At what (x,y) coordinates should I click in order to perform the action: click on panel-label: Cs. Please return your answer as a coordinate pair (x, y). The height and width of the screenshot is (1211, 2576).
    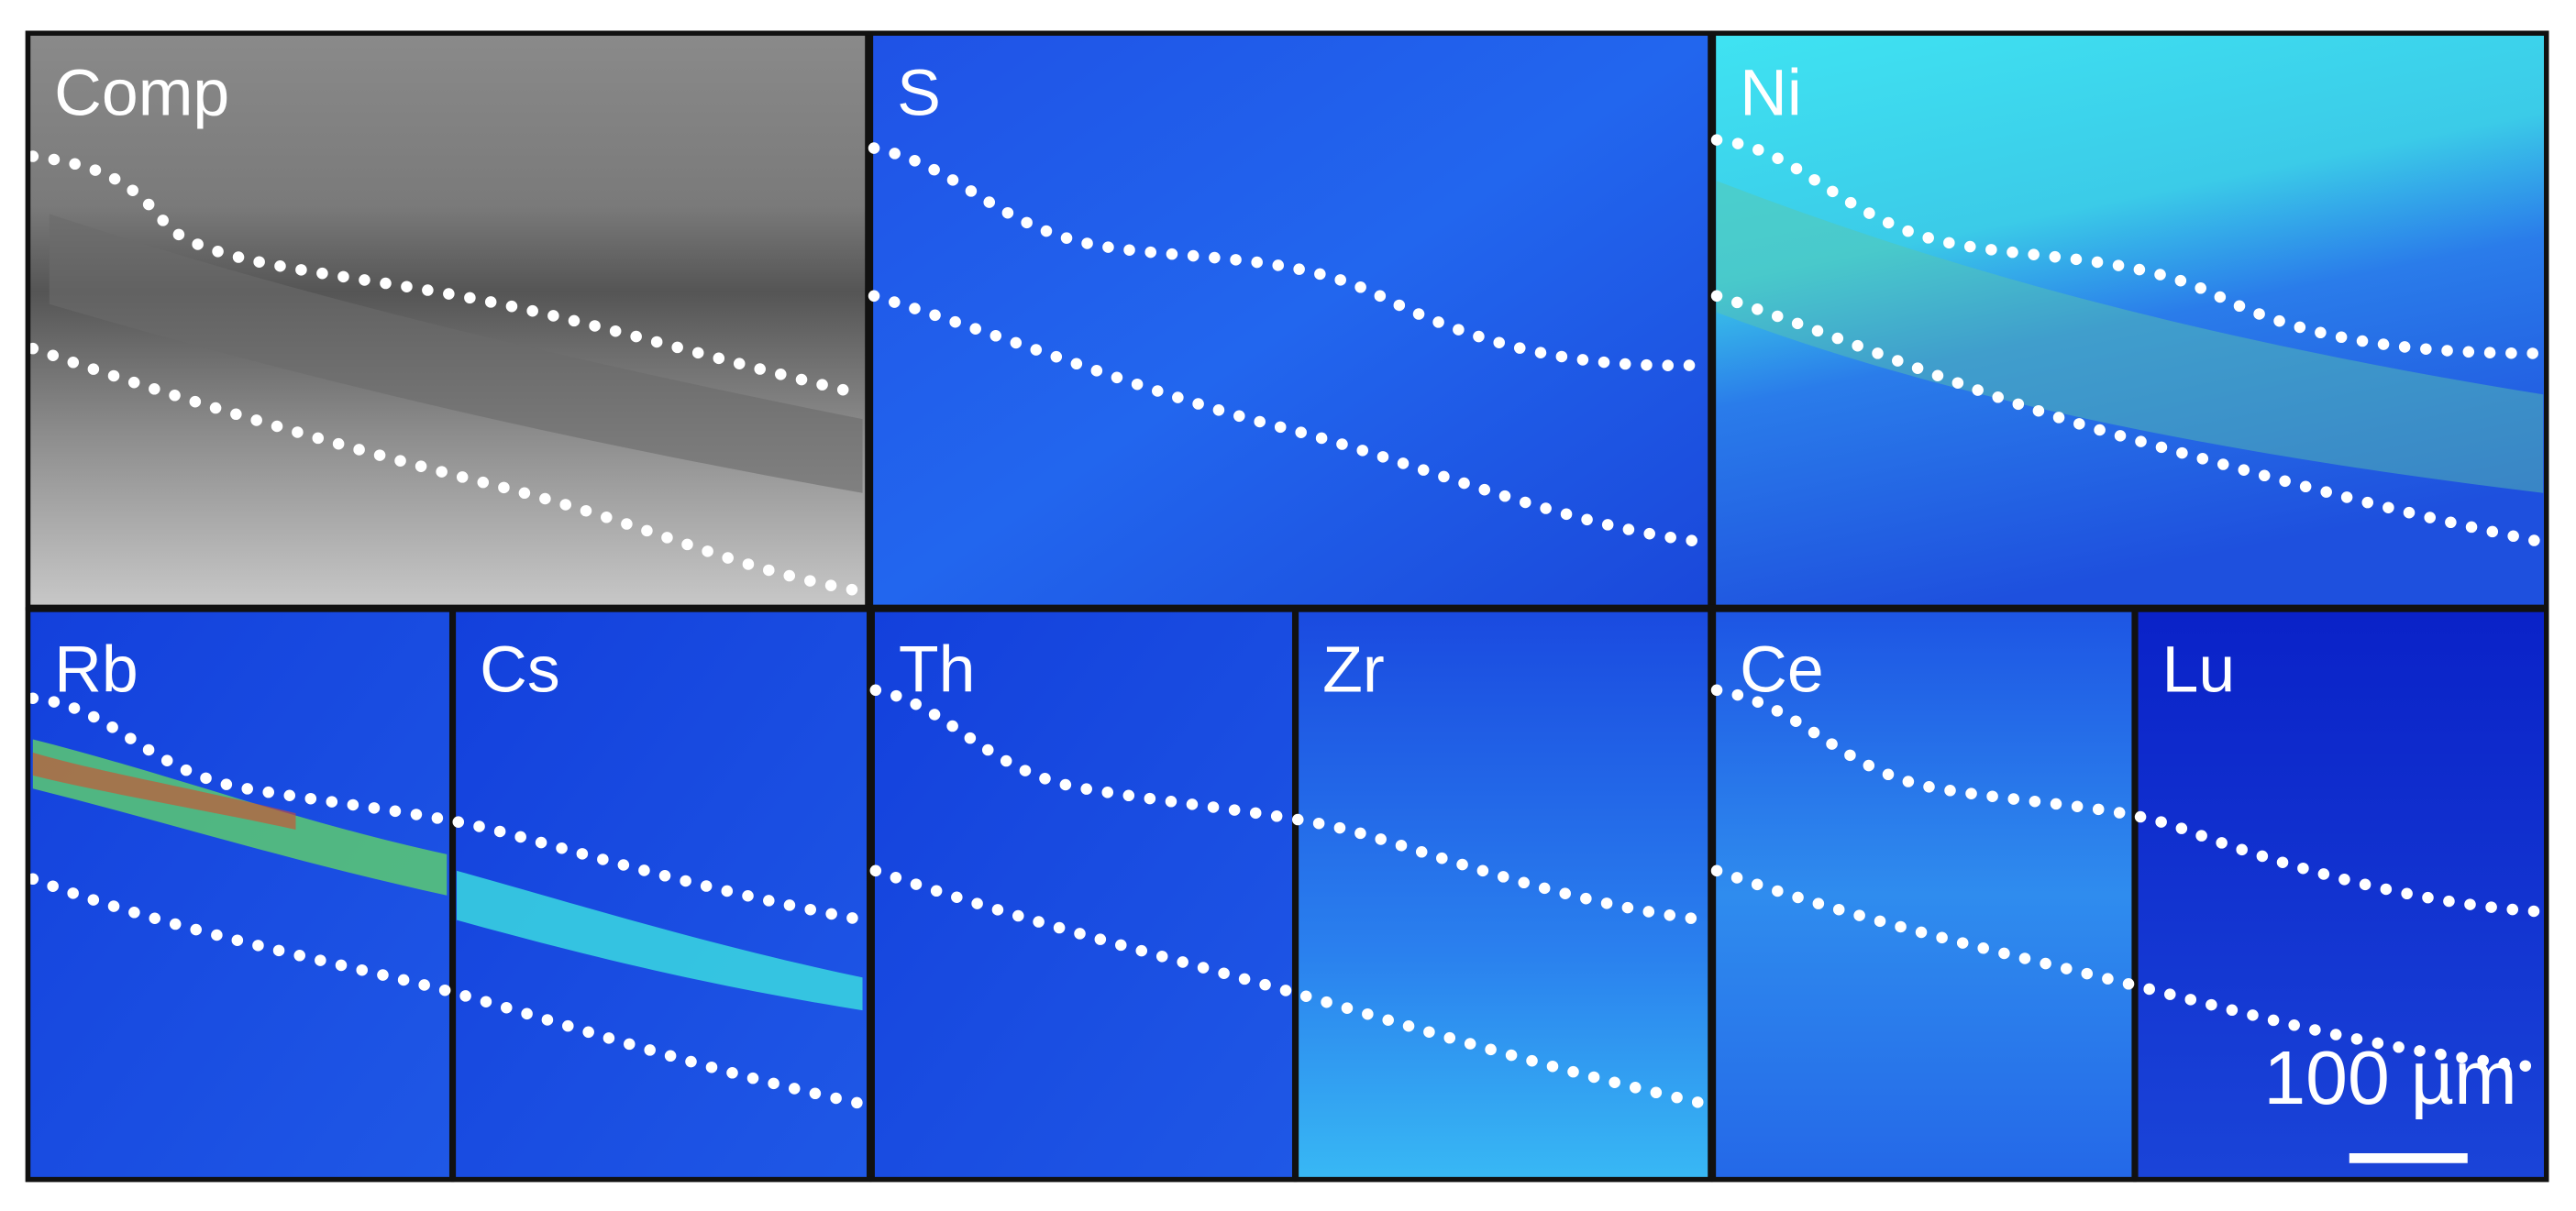
    Looking at the image, I should click on (520, 670).